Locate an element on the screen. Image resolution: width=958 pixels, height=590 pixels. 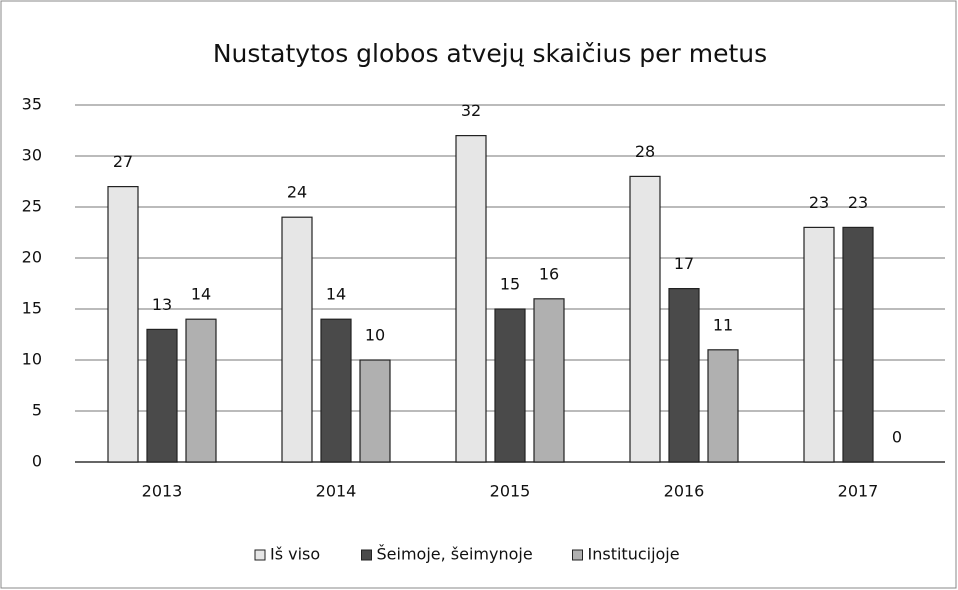
data-label: 13 is located at coordinates (162, 304).